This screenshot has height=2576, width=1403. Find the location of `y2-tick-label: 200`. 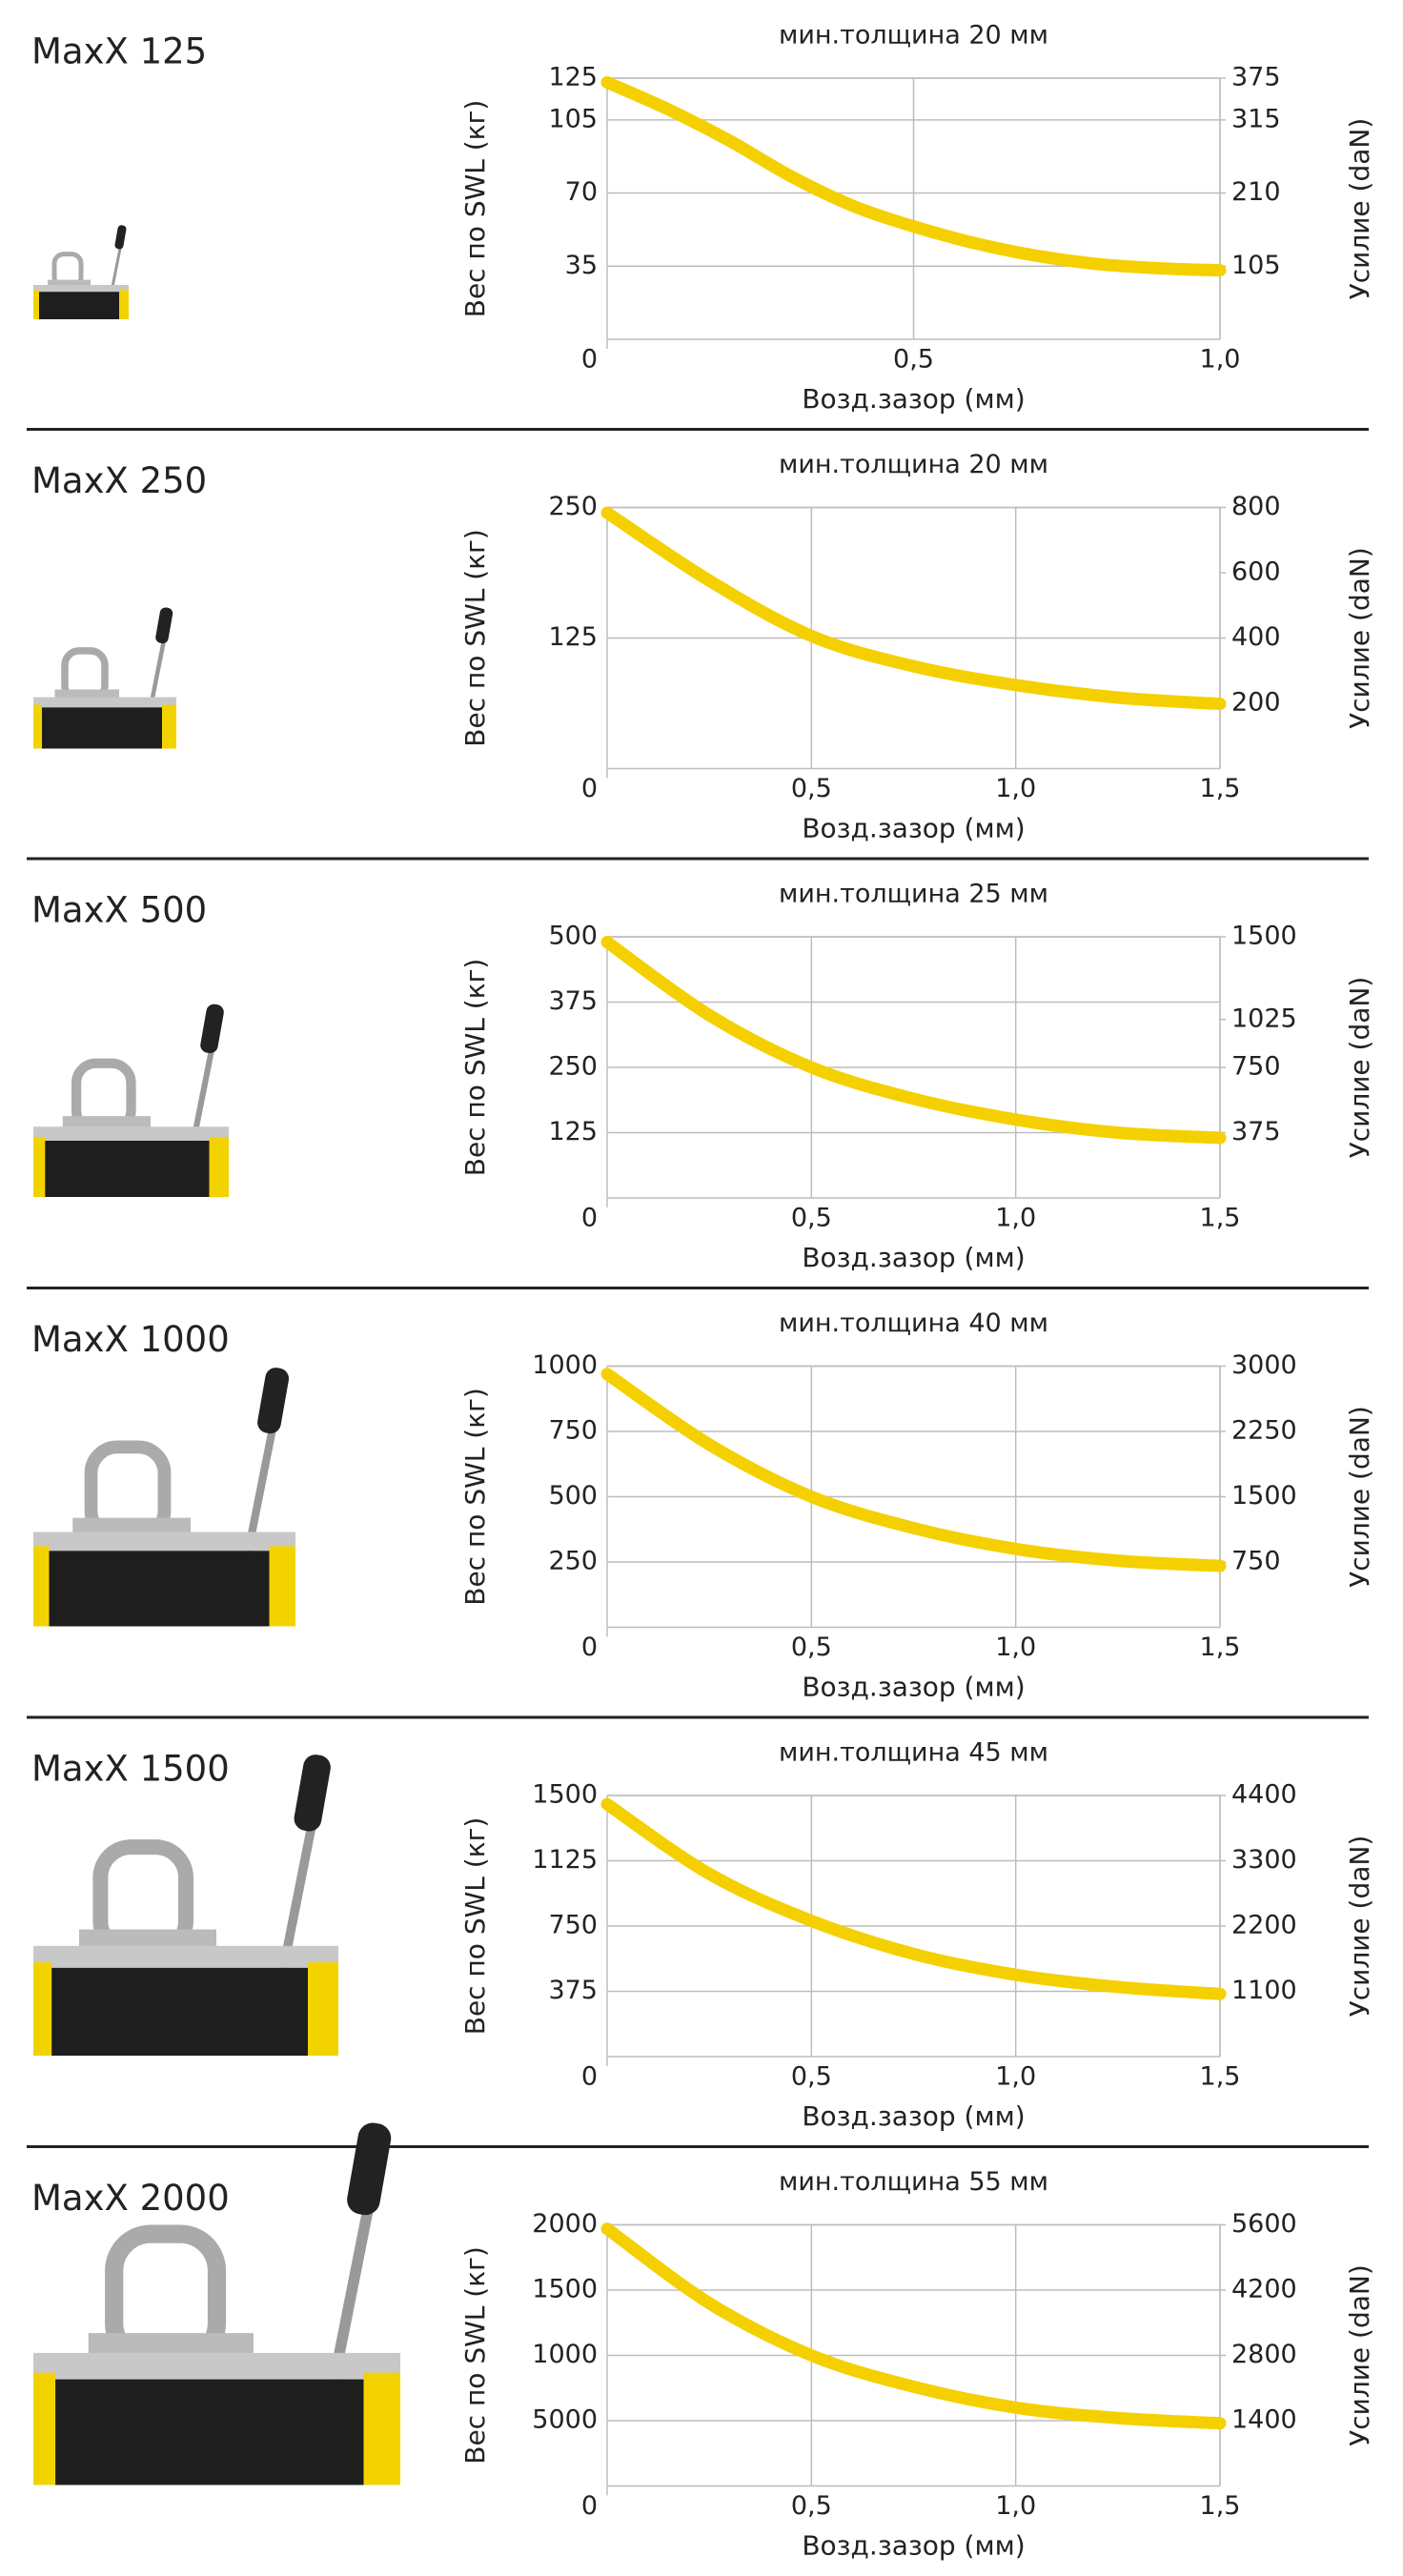

y2-tick-label: 200 is located at coordinates (1256, 703).